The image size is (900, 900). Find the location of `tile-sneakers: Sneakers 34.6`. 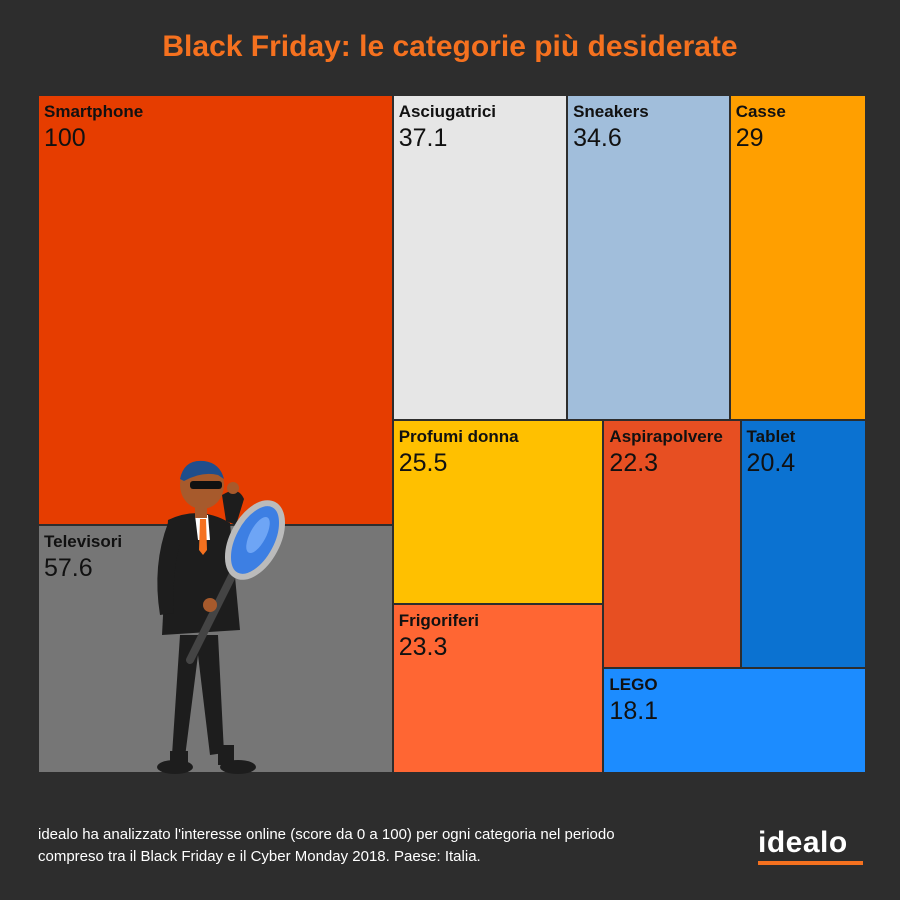

tile-sneakers: Sneakers 34.6 is located at coordinates (648, 257).